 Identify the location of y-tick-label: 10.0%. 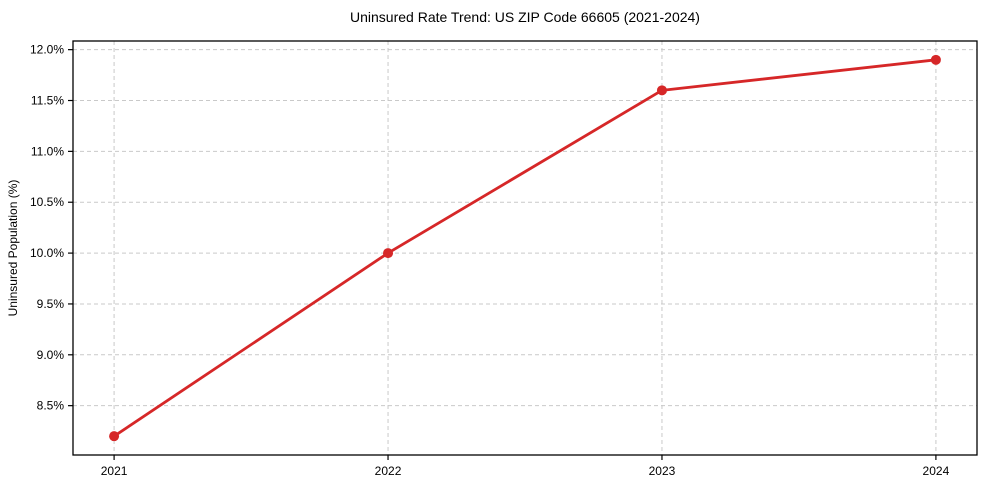
(47, 253).